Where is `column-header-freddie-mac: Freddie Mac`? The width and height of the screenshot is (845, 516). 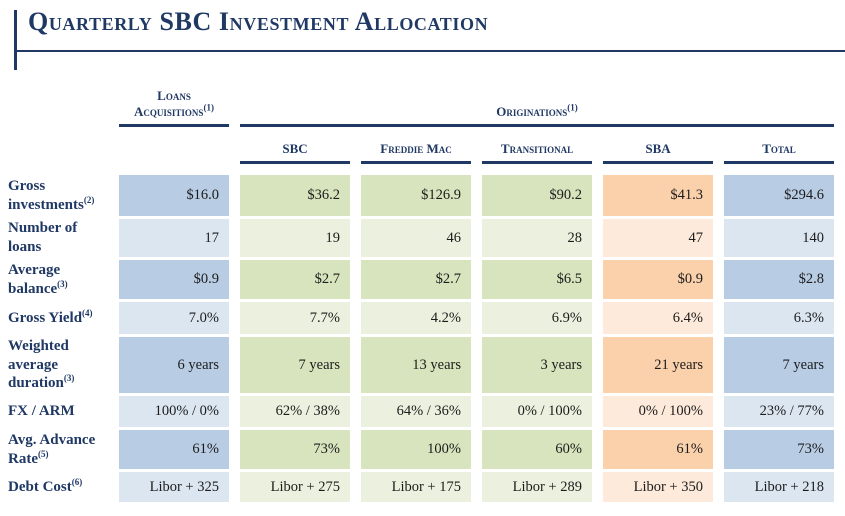
column-header-freddie-mac: Freddie Mac is located at coordinates (416, 145).